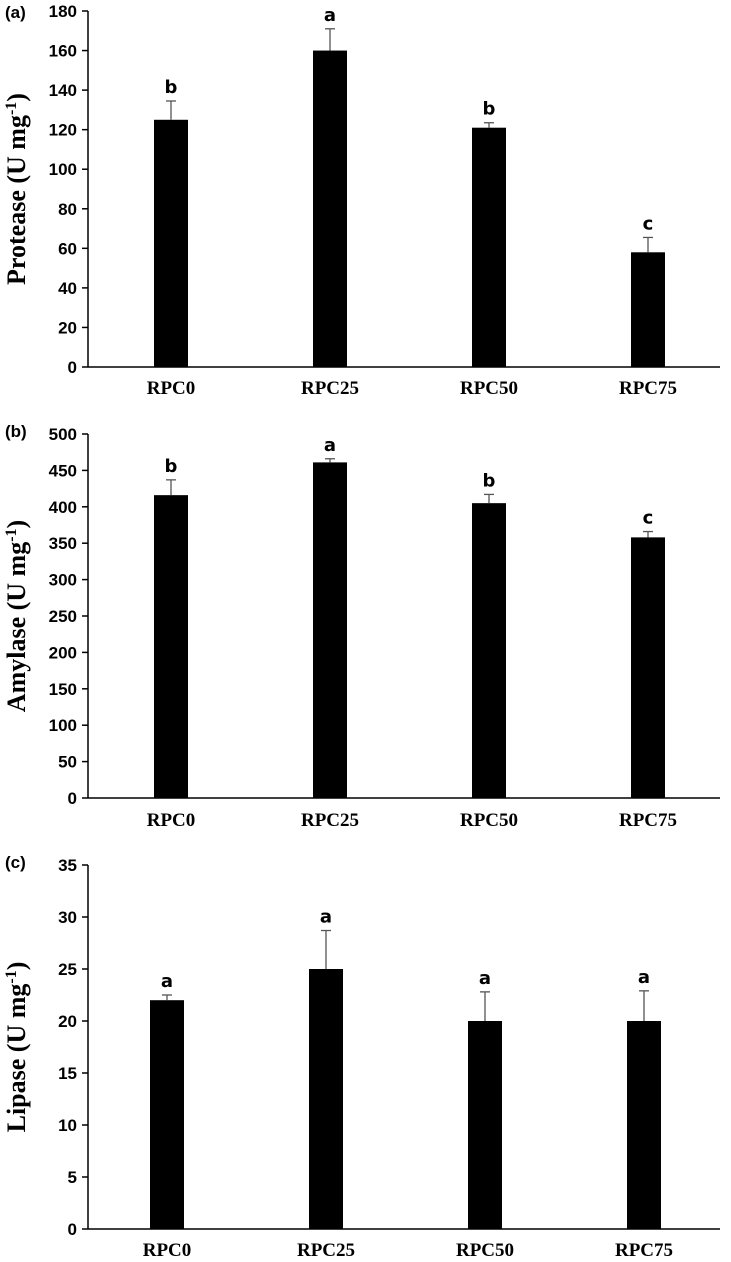 This screenshot has height=1262, width=731. Describe the element at coordinates (16, 627) in the screenshot. I see `y-axis-label-main: Amylase (U mg` at that location.